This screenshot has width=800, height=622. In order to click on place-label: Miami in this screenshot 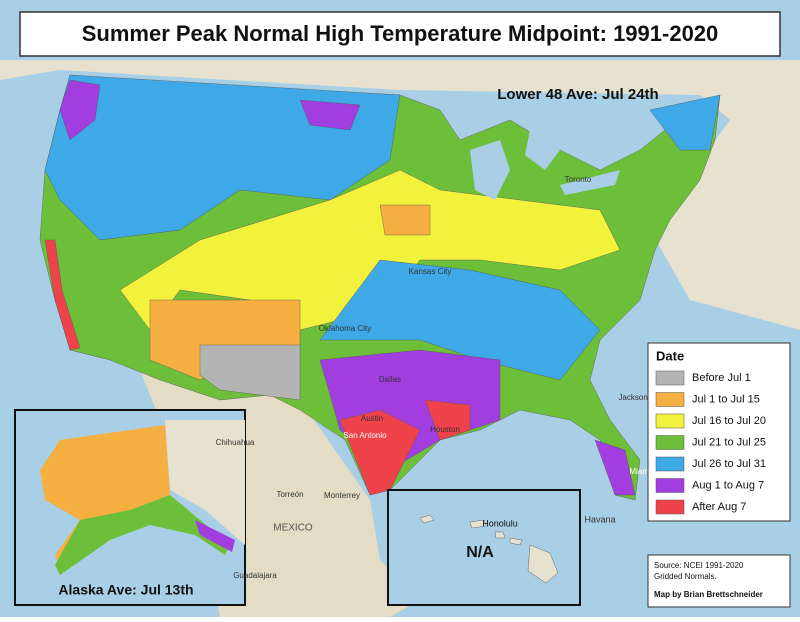, I will do `click(640, 471)`.